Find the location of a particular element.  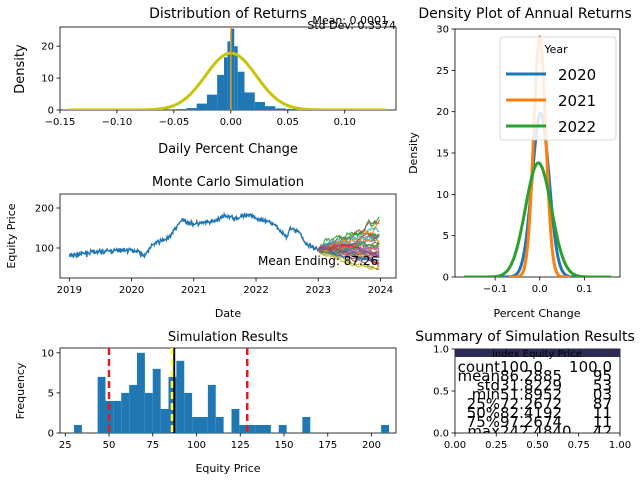

simresults-title: Simulation Results is located at coordinates (228, 337).